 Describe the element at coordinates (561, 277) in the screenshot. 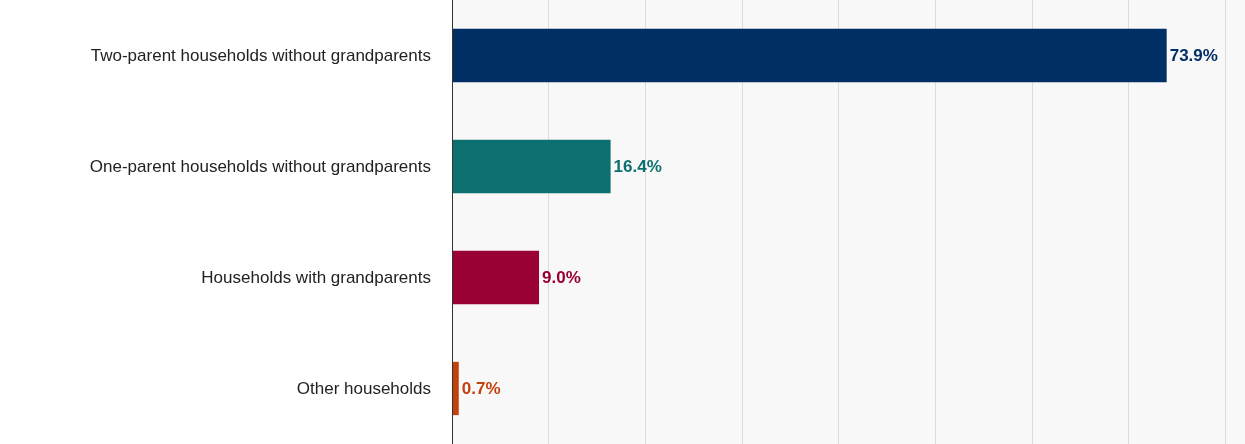

I see `data-label: 9.0%` at that location.